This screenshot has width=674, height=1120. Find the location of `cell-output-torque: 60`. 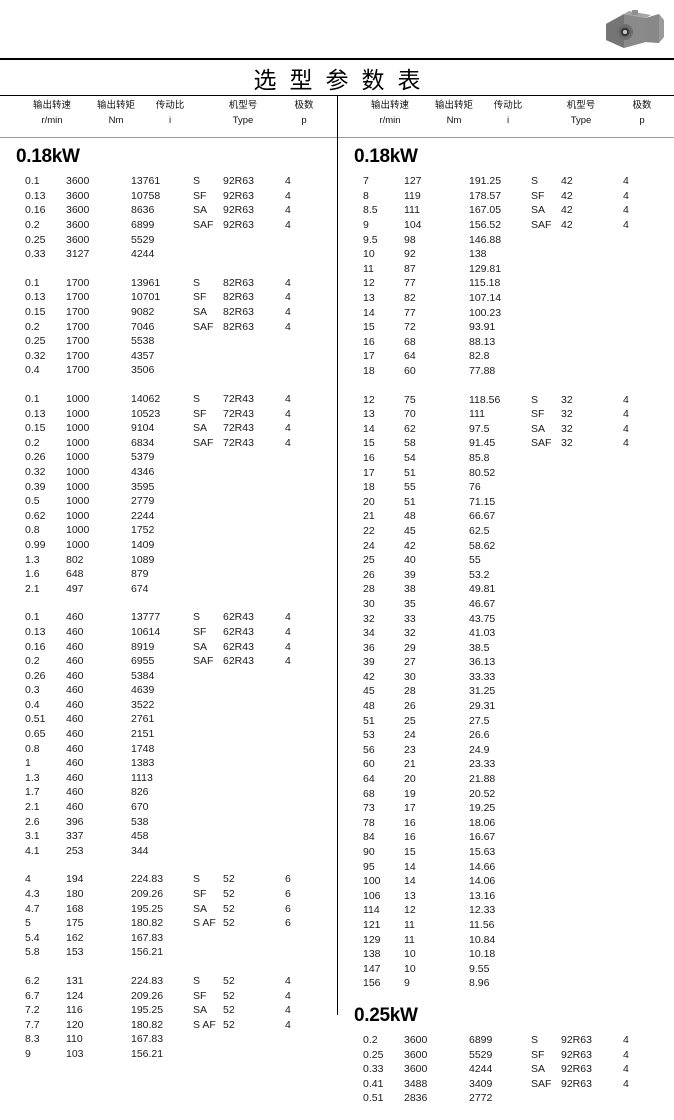

cell-output-torque: 60 is located at coordinates (410, 371).